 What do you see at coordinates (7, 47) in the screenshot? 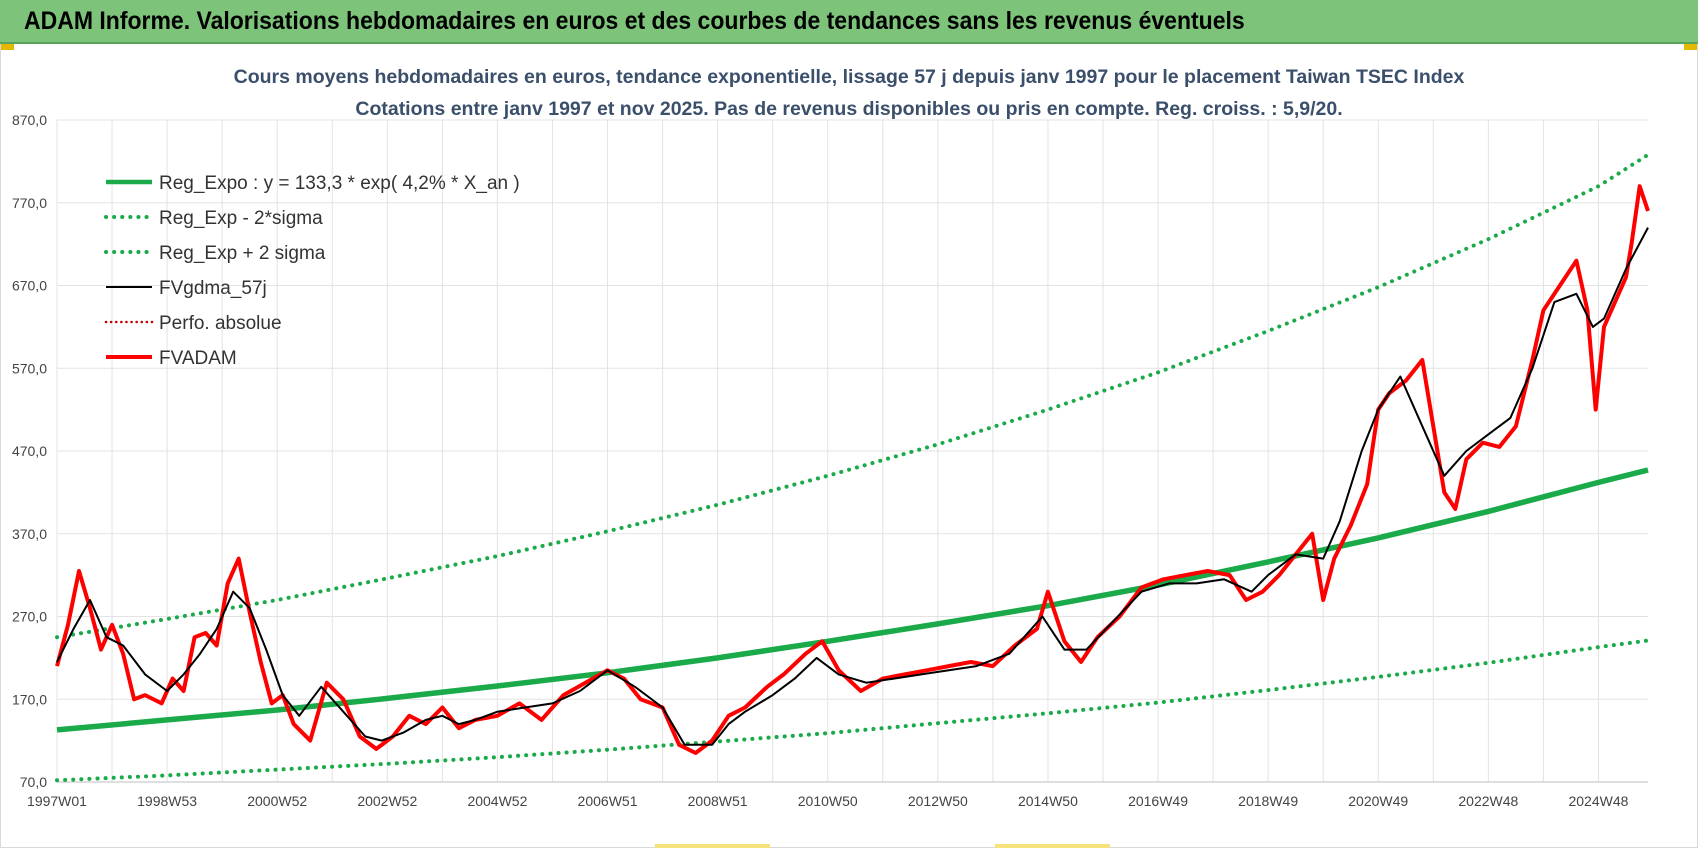
I see `corner-mark-left` at bounding box center [7, 47].